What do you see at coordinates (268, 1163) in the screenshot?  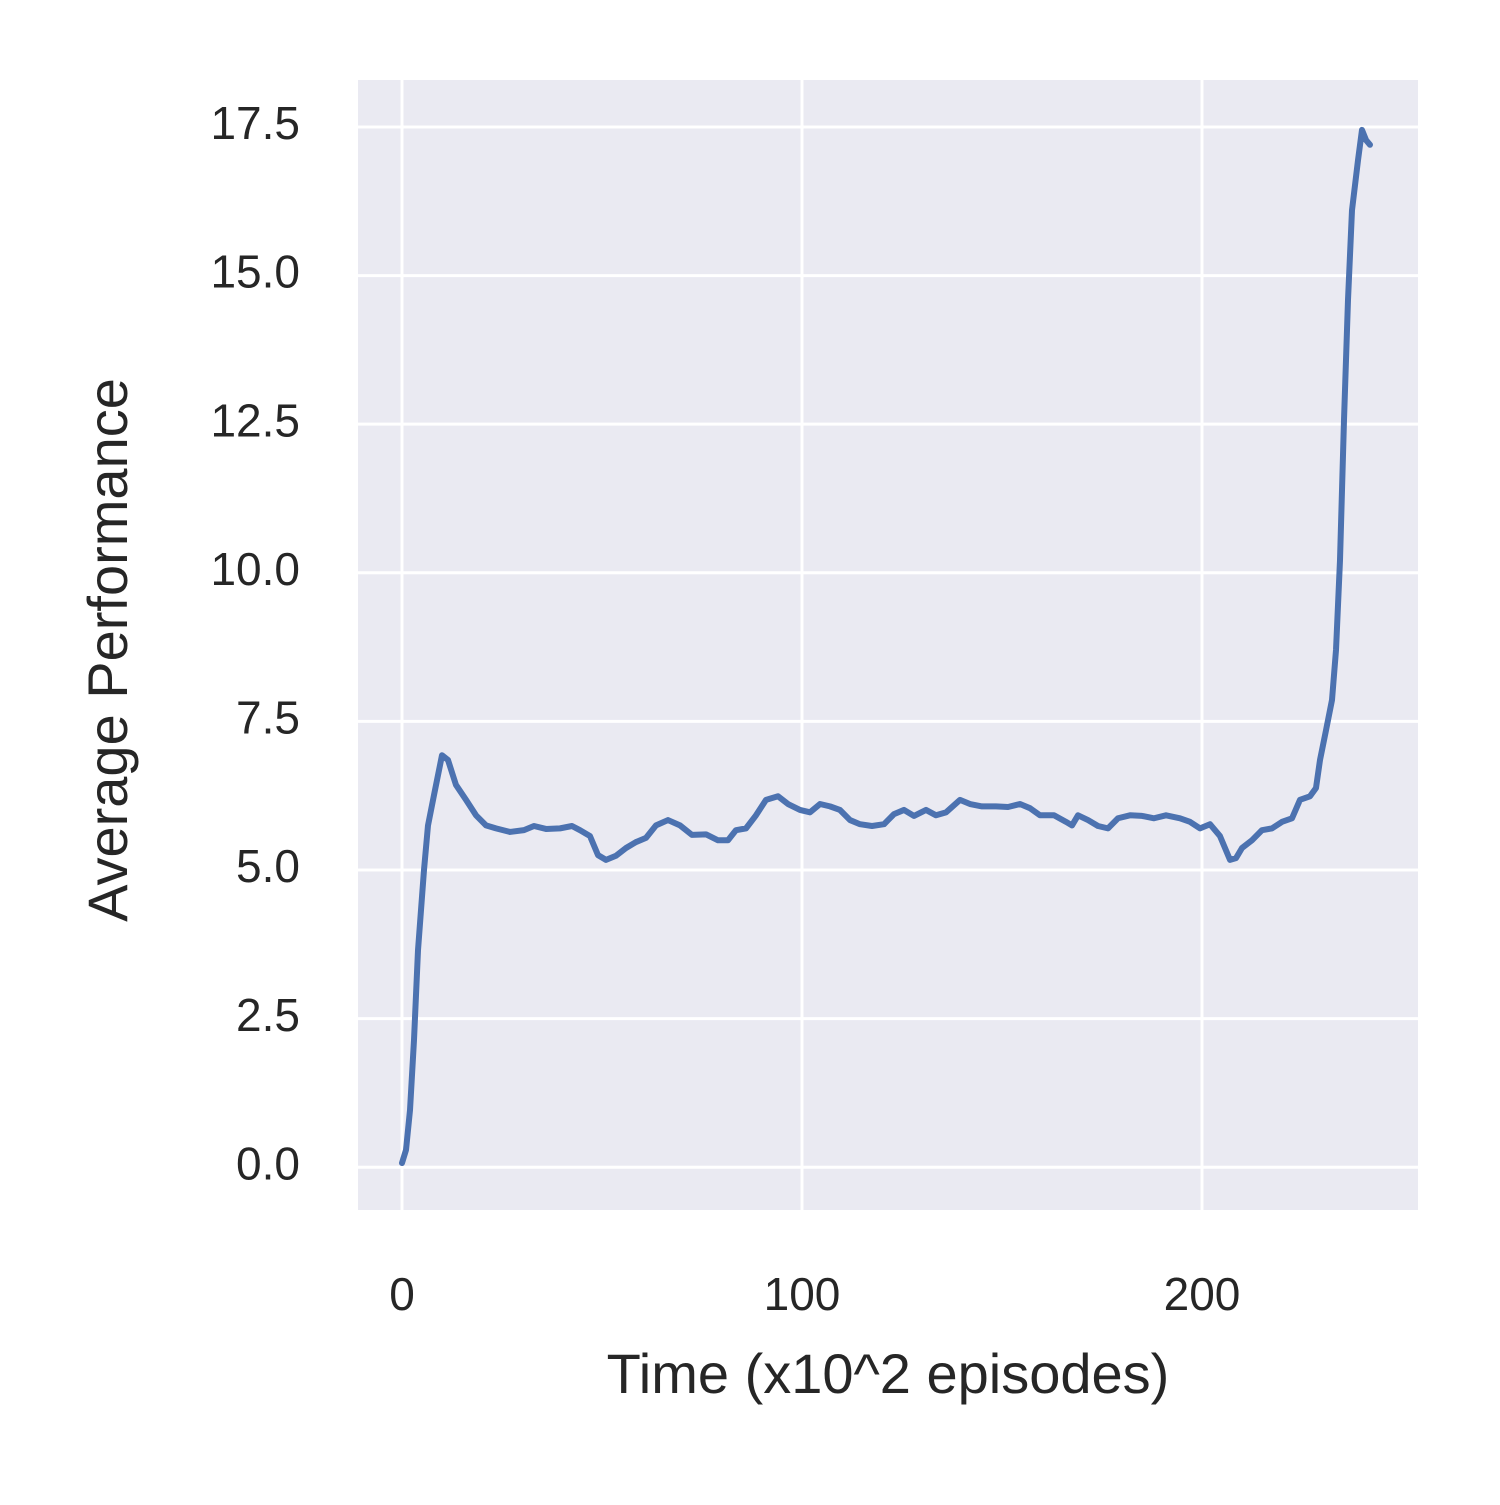 I see `y-tick-label: 0.0` at bounding box center [268, 1163].